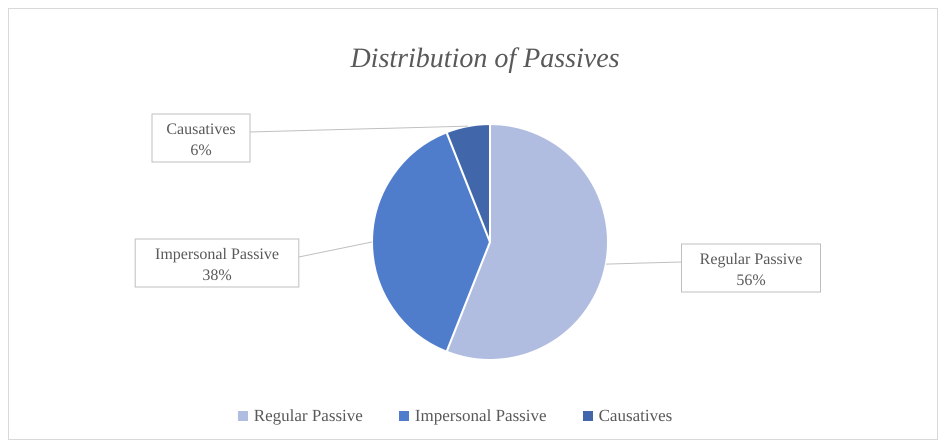  What do you see at coordinates (751, 280) in the screenshot?
I see `data-label: 56%` at bounding box center [751, 280].